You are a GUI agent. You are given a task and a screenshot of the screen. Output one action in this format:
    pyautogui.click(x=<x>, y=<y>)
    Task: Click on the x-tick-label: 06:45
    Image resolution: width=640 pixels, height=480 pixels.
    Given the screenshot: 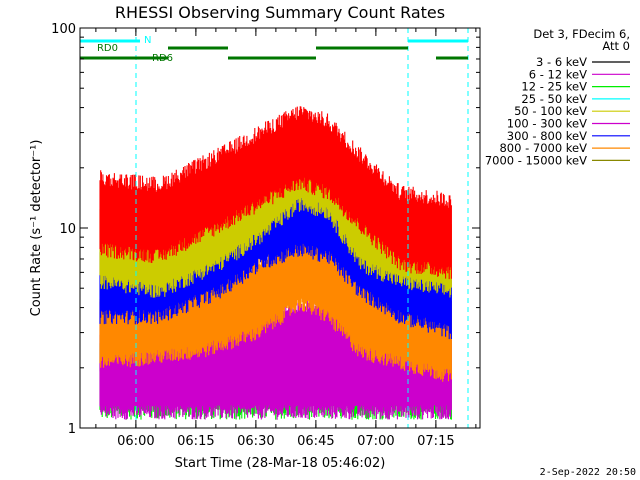 What is the action you would take?
    pyautogui.click(x=315, y=441)
    